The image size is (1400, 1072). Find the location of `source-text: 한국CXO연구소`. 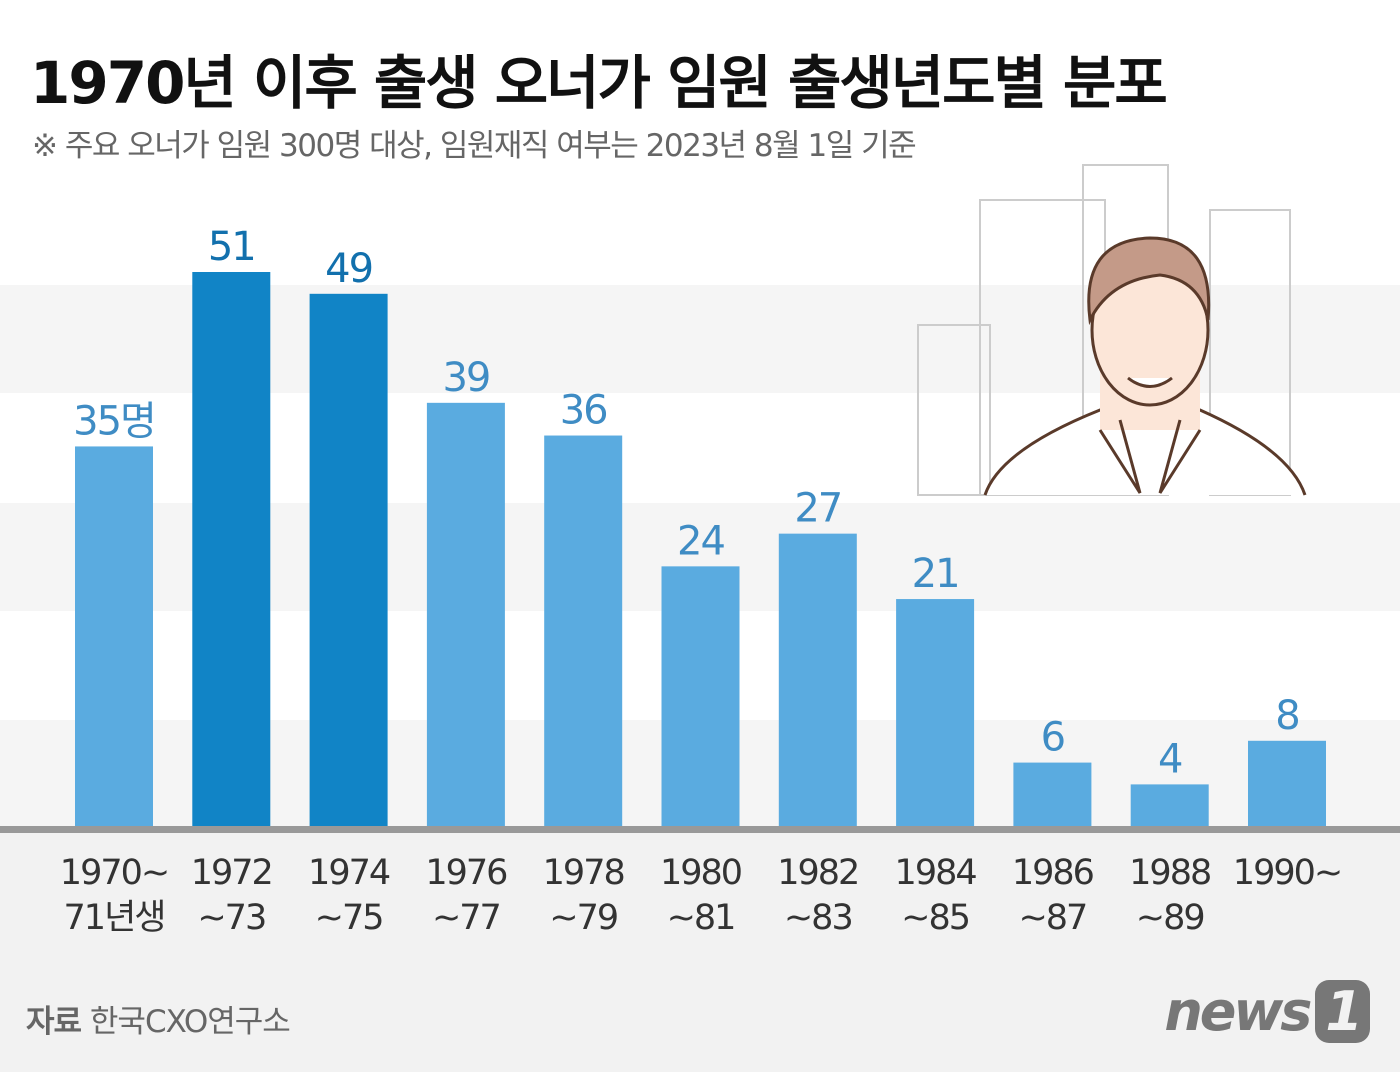

source-text: 한국CXO연구소 is located at coordinates (190, 1022).